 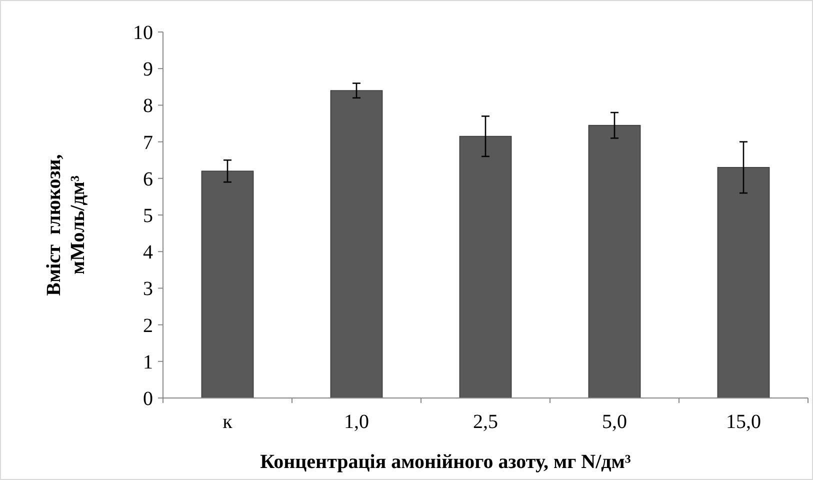 I want to click on y-tick-label: 2, so click(x=148, y=325).